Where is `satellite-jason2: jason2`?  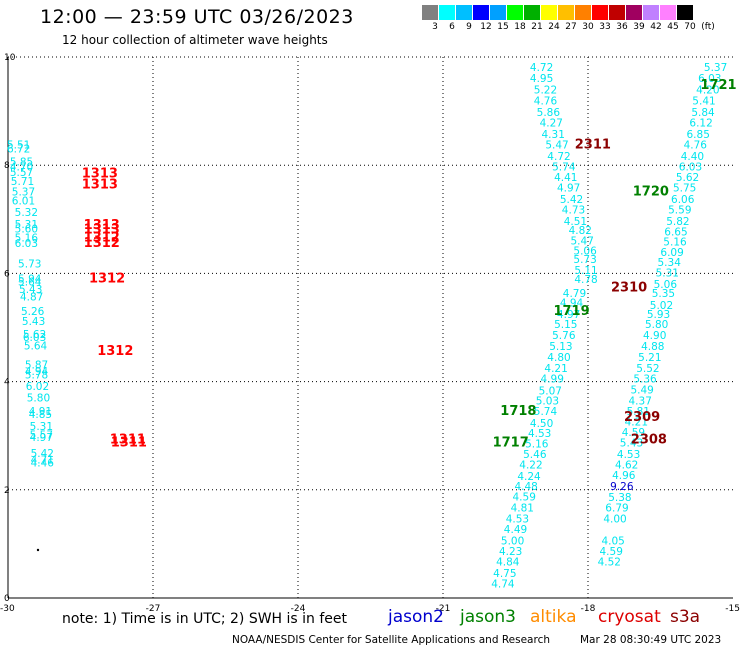
satellite-jason2: jason2 is located at coordinates (416, 617).